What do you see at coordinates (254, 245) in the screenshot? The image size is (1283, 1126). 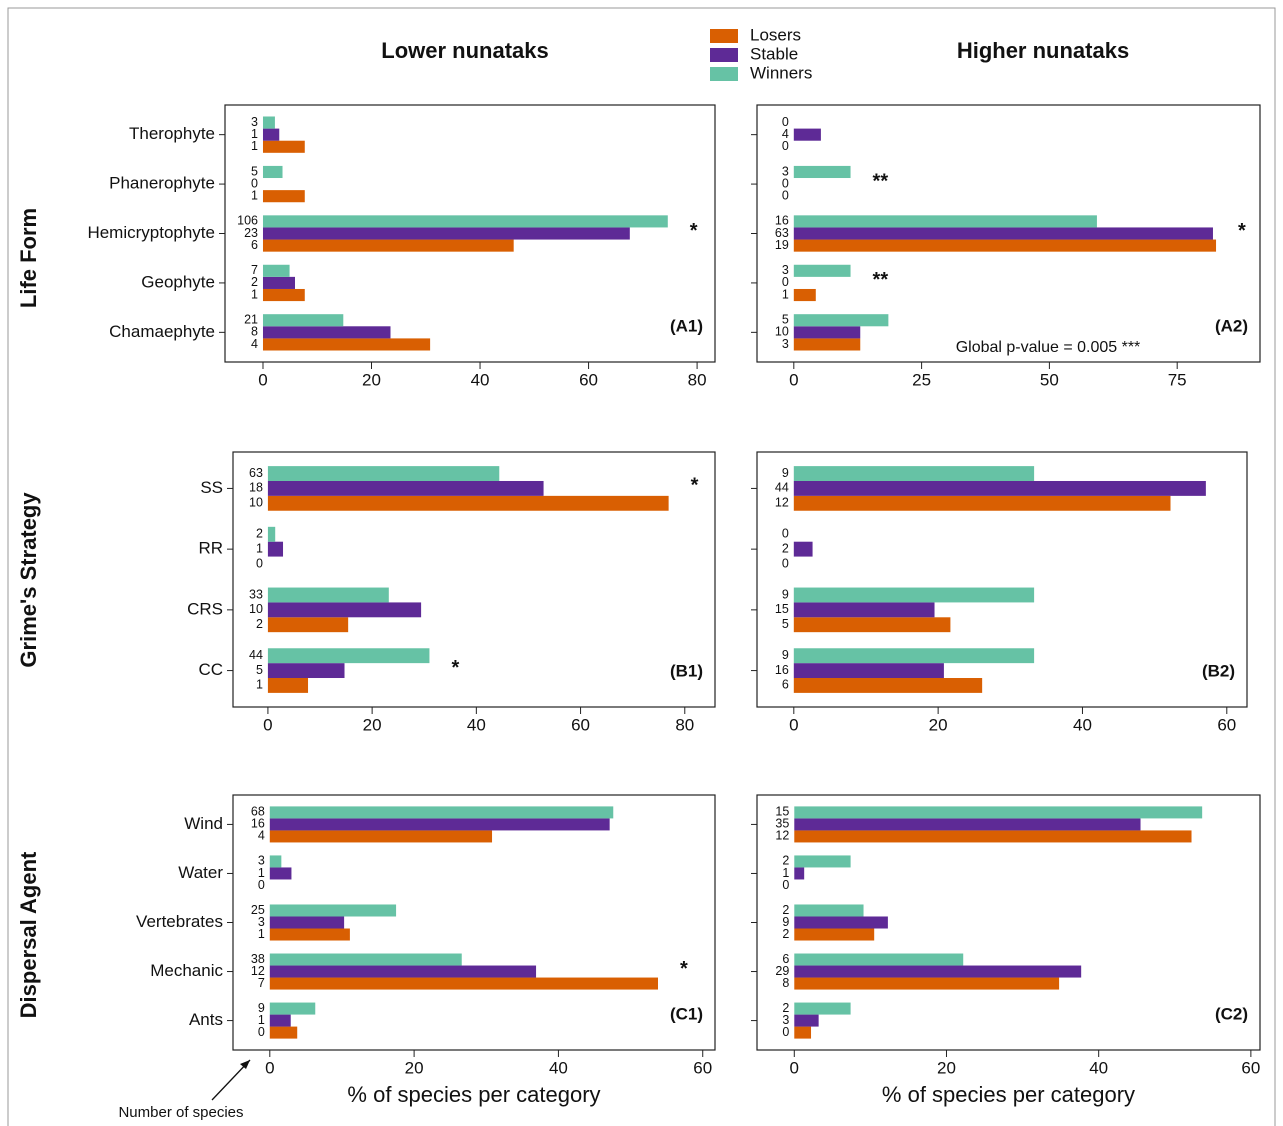 I see `count-label: 6` at bounding box center [254, 245].